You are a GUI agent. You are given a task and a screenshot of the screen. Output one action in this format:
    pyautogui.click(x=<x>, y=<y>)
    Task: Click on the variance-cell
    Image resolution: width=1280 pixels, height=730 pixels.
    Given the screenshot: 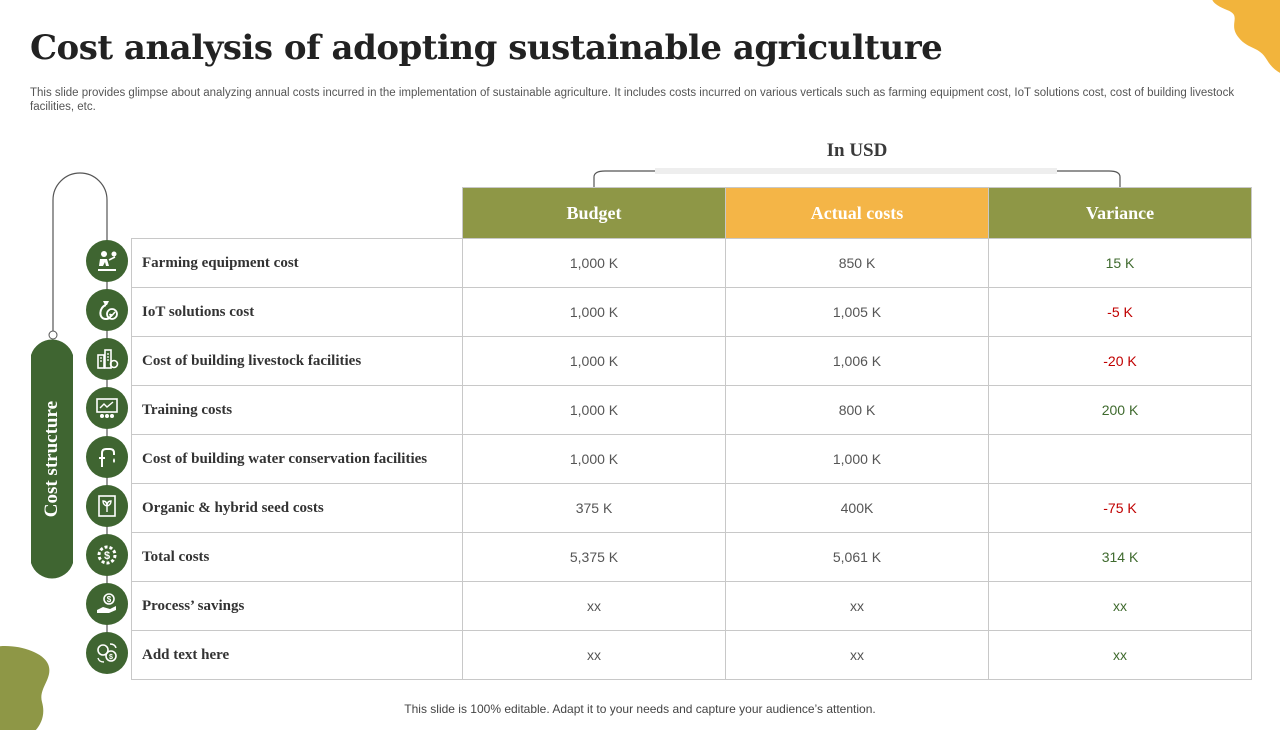 What is the action you would take?
    pyautogui.click(x=1120, y=459)
    